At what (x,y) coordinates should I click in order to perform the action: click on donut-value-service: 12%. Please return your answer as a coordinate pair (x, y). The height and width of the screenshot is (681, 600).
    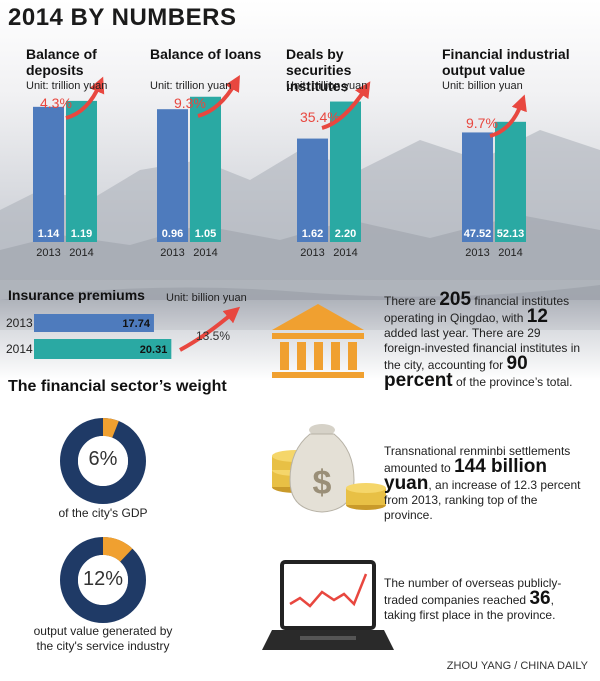
    Looking at the image, I should click on (103, 579).